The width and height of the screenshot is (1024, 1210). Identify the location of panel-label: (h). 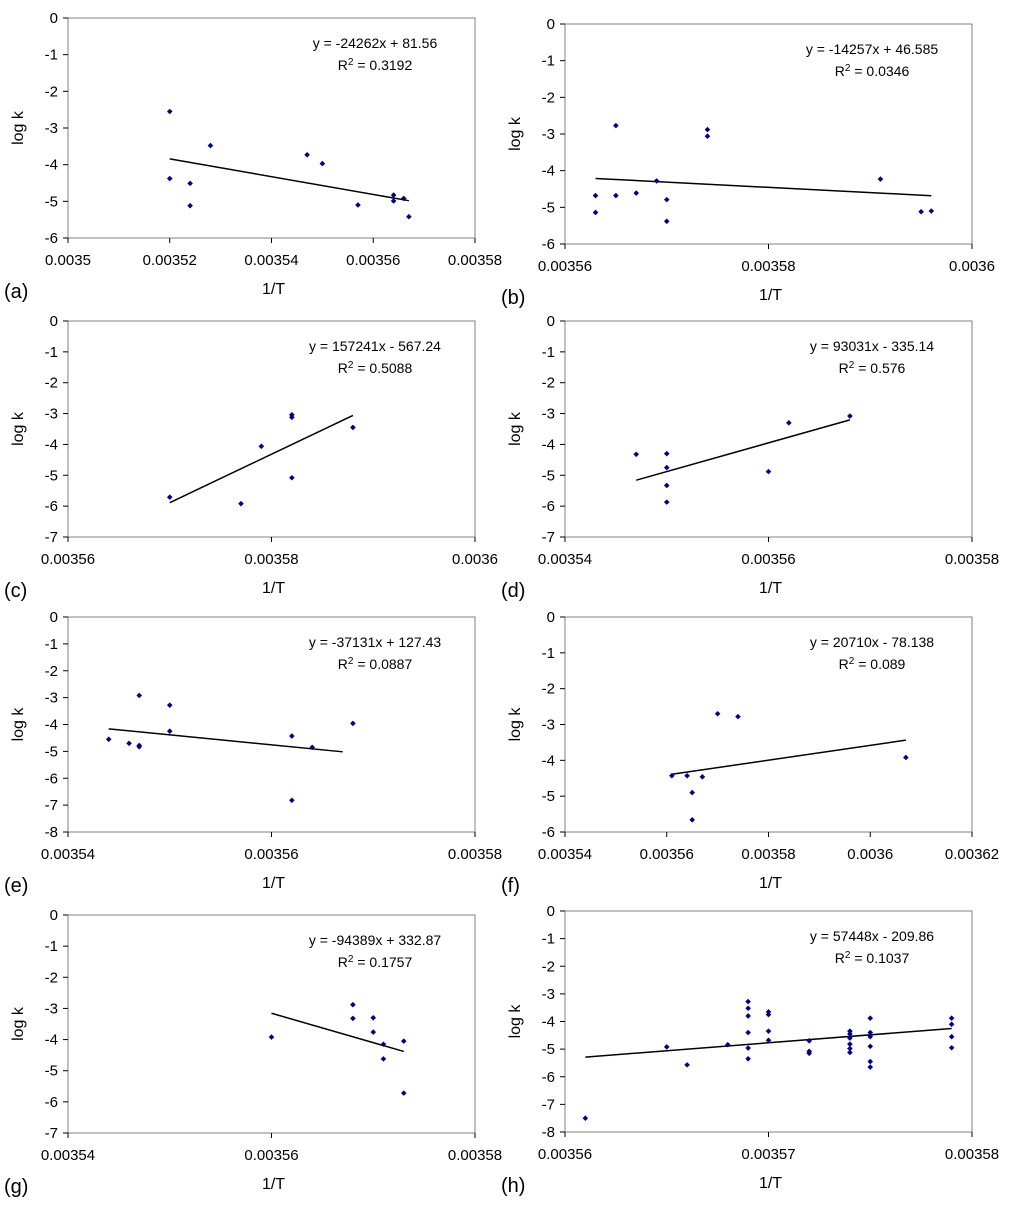
(513, 1186).